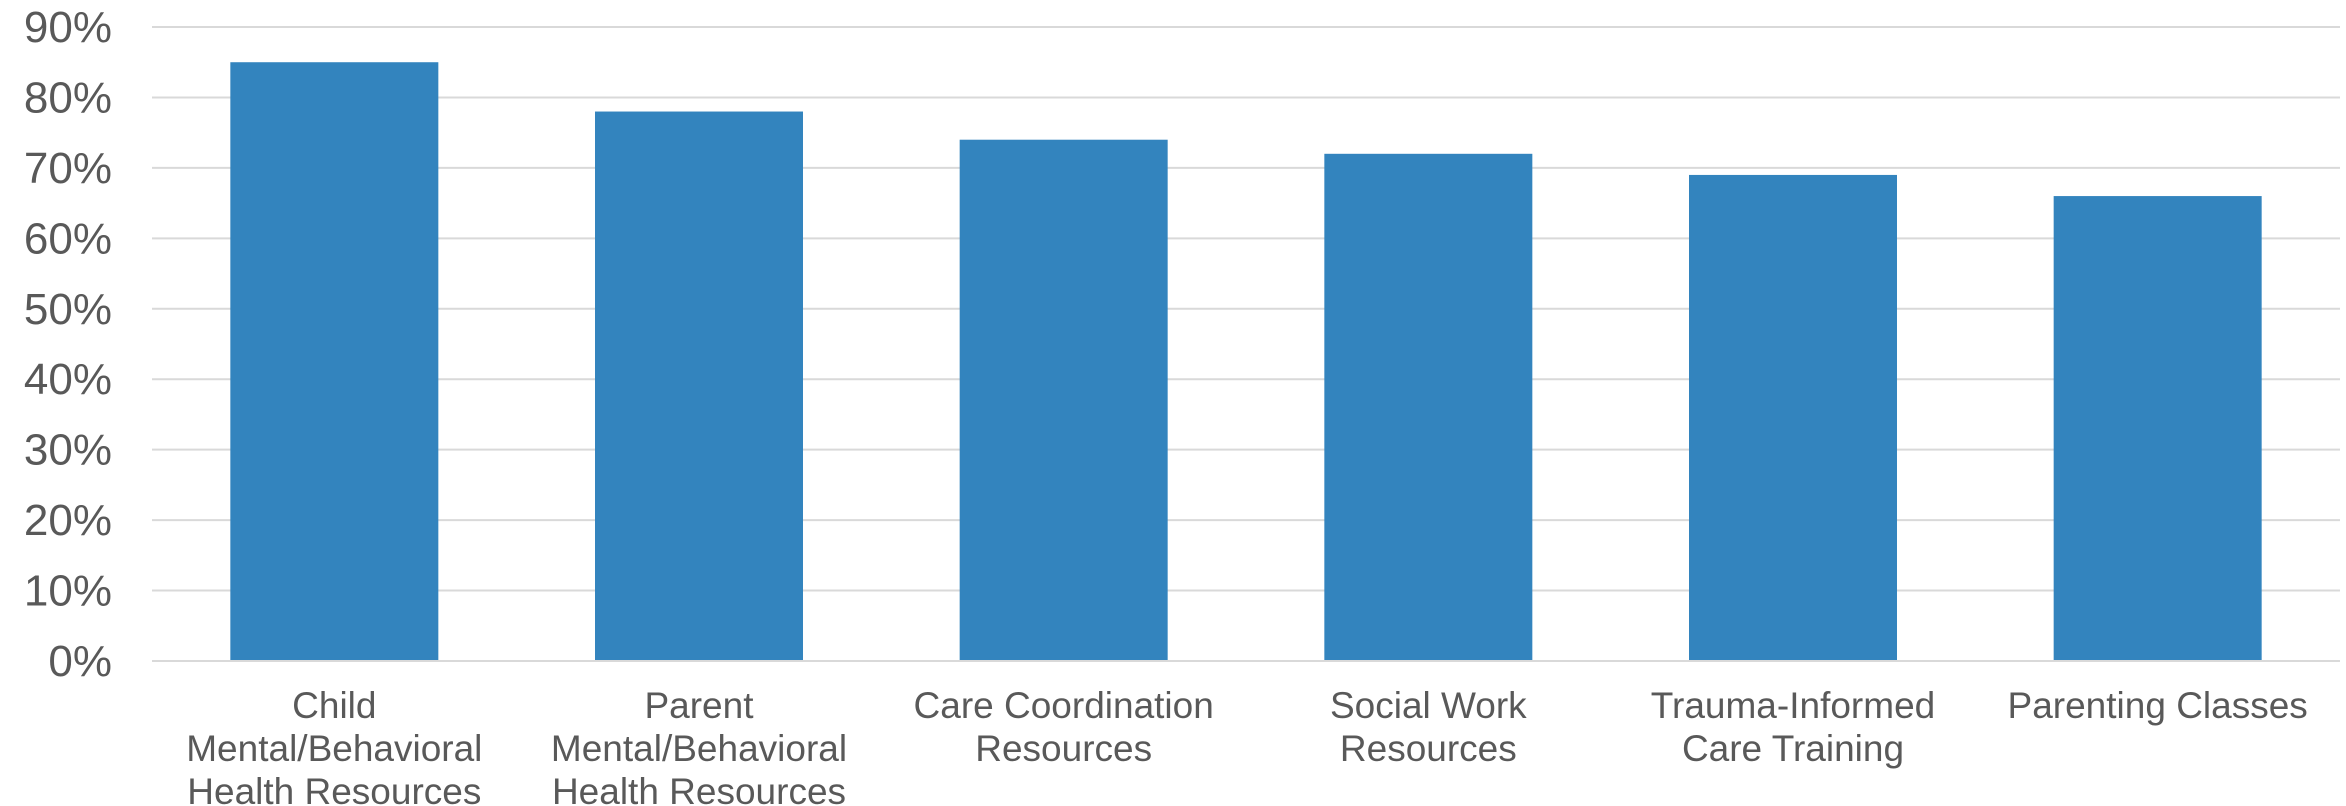 Image resolution: width=2346 pixels, height=806 pixels. I want to click on x-category-label-line: Parent, so click(699, 705).